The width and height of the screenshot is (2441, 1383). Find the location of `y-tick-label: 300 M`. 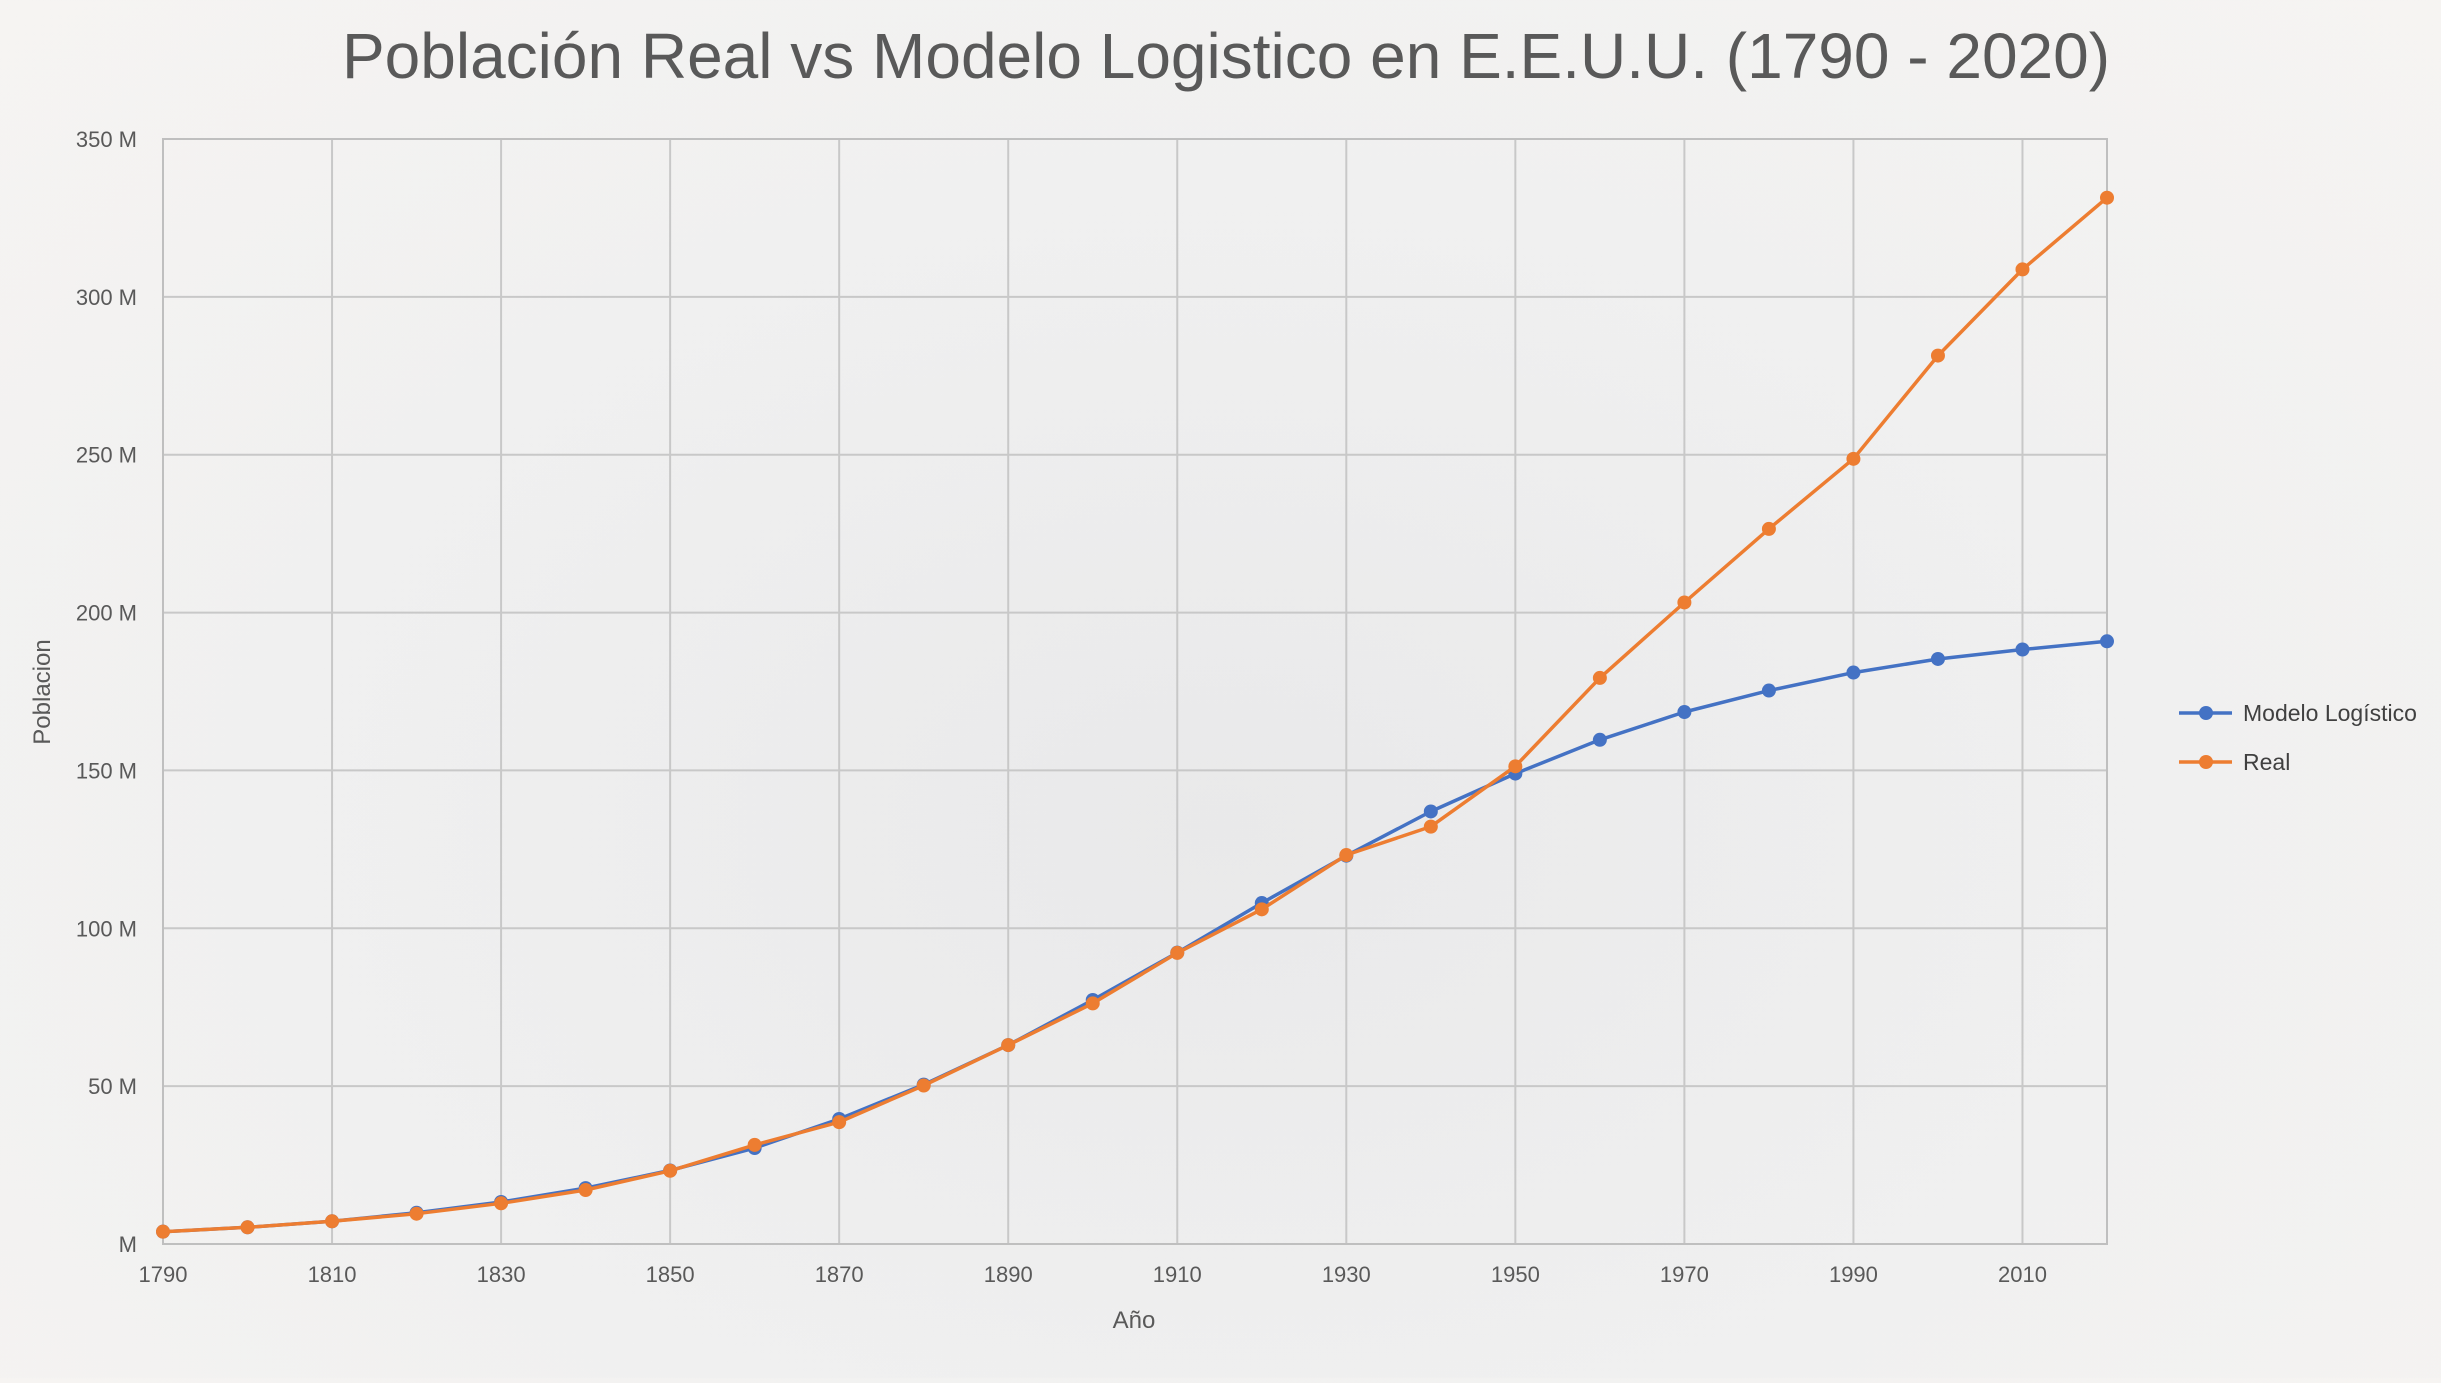

y-tick-label: 300 M is located at coordinates (106, 297).